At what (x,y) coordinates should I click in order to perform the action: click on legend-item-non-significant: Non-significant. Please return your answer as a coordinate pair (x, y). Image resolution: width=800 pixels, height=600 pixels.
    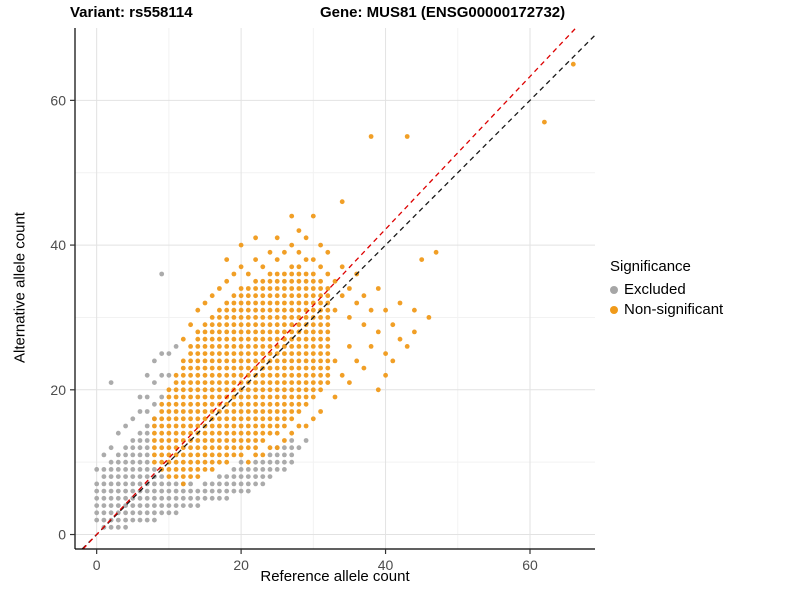
    Looking at the image, I should click on (666, 309).